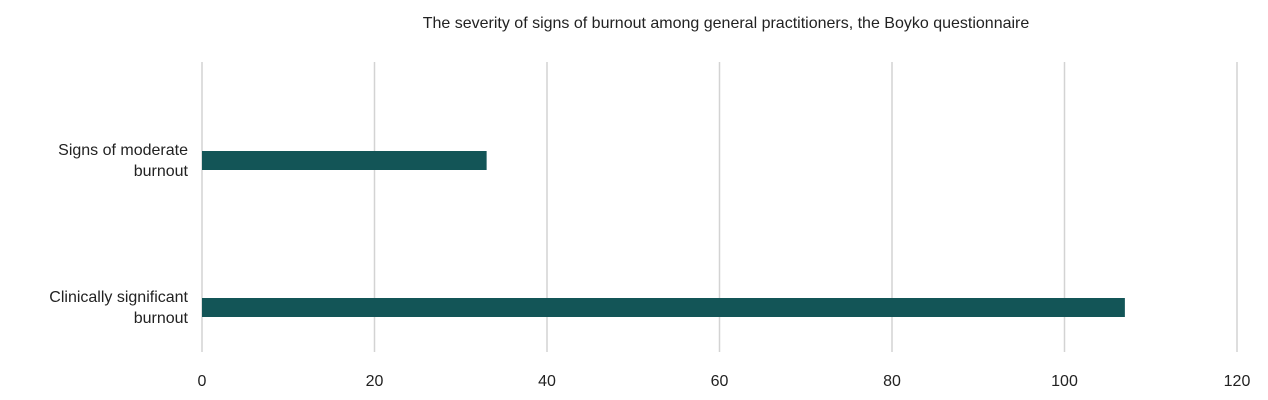  Describe the element at coordinates (892, 381) in the screenshot. I see `x-tick-label: 80` at that location.